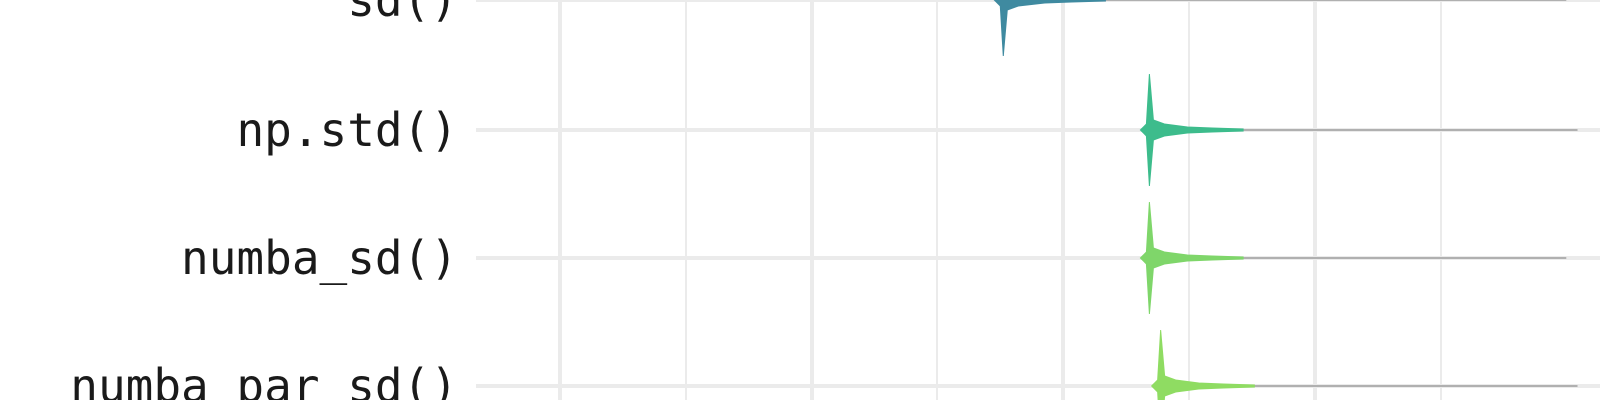  What do you see at coordinates (264, 379) in the screenshot?
I see `category-label: numba_par_sd()` at bounding box center [264, 379].